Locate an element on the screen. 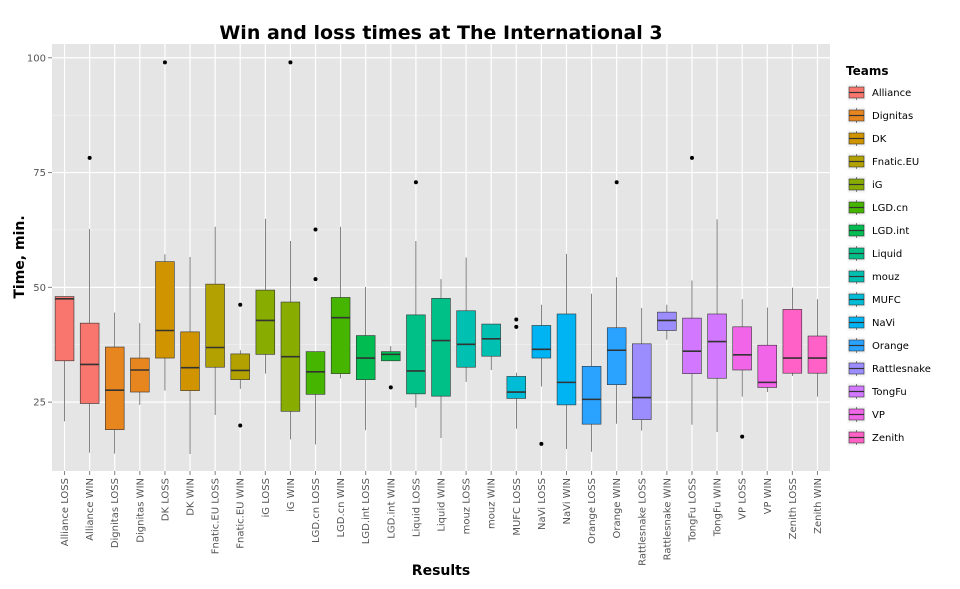 This screenshot has width=960, height=589. box-rattlesnake-loss is located at coordinates (642, 369).